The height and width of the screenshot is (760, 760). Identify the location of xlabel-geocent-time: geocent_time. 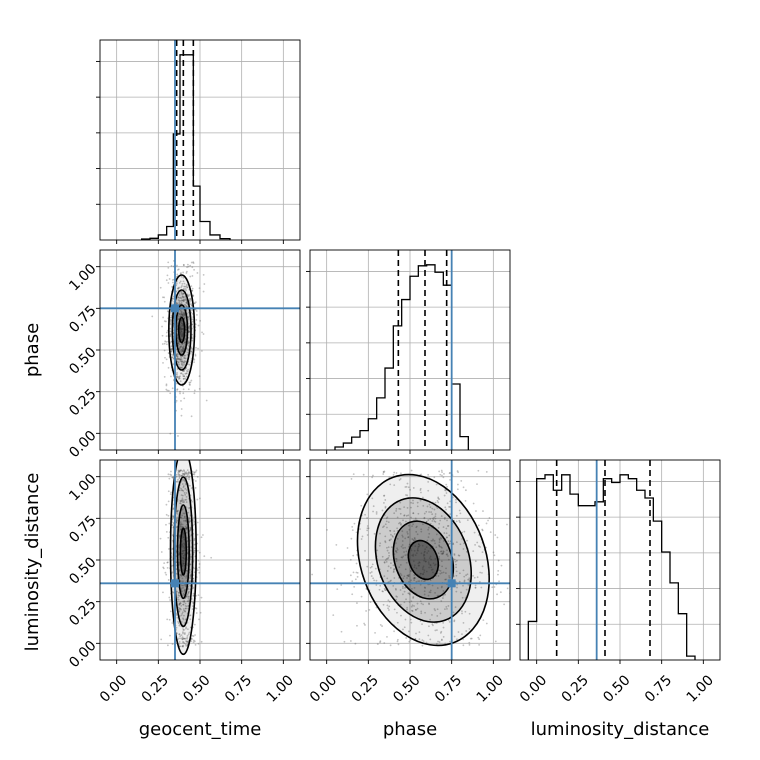
(200, 729).